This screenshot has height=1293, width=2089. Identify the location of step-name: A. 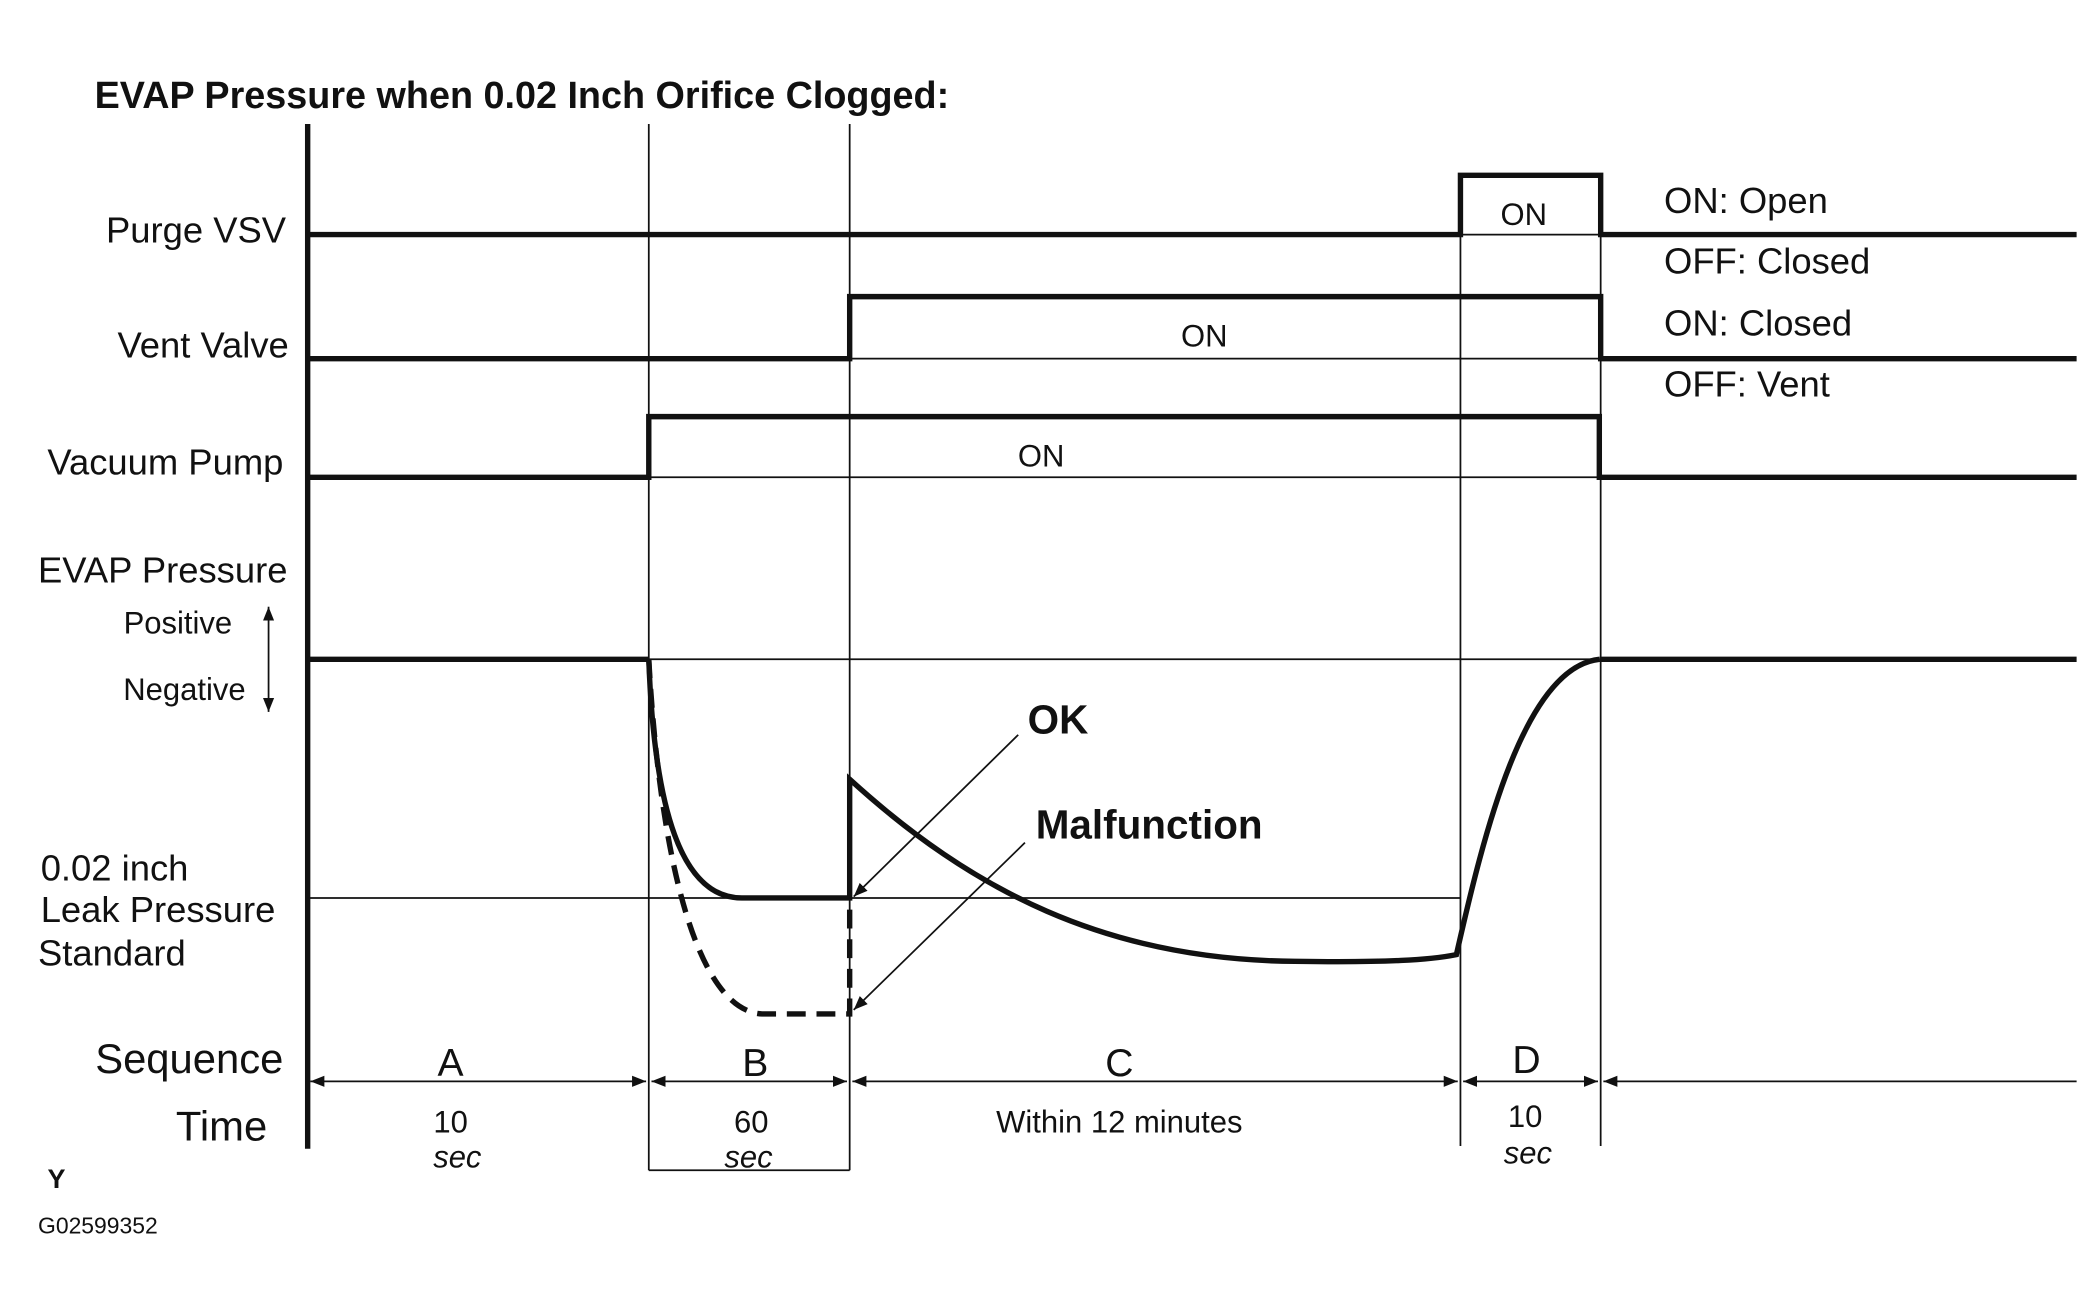
(451, 1063).